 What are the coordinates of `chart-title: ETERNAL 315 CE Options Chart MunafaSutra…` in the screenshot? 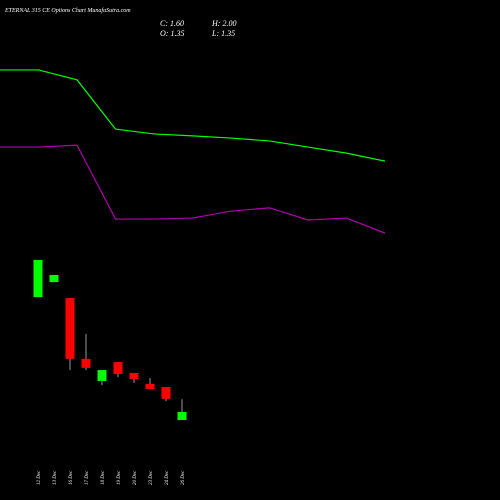 It's located at (67, 10).